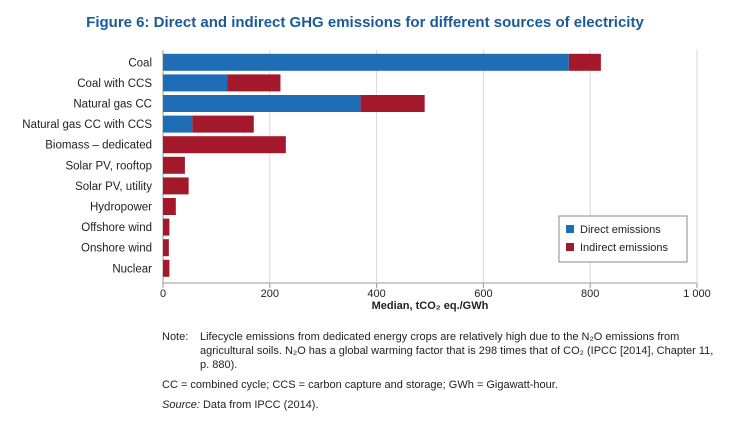  What do you see at coordinates (140, 63) in the screenshot?
I see `category-label-coal: Coal` at bounding box center [140, 63].